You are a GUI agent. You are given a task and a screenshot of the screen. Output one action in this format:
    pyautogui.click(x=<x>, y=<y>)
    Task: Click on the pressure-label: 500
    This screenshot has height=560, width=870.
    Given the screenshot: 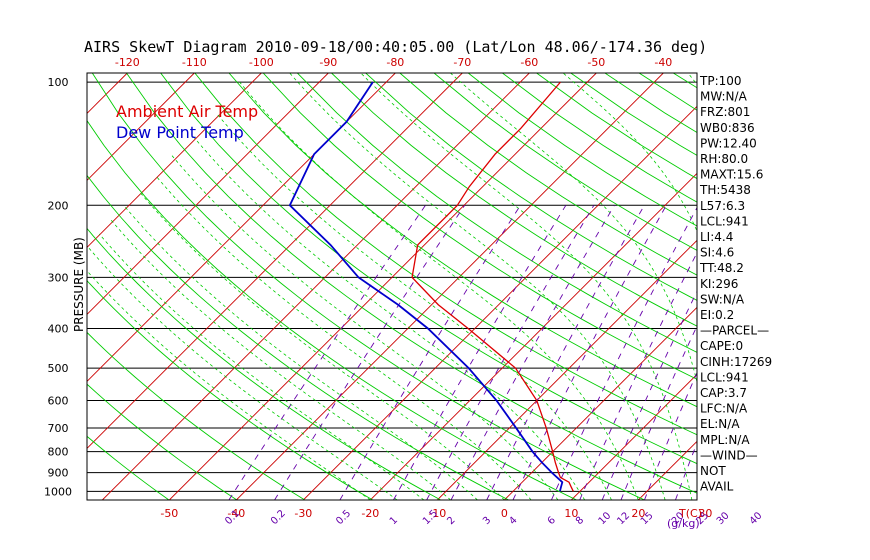 What is the action you would take?
    pyautogui.click(x=58, y=368)
    